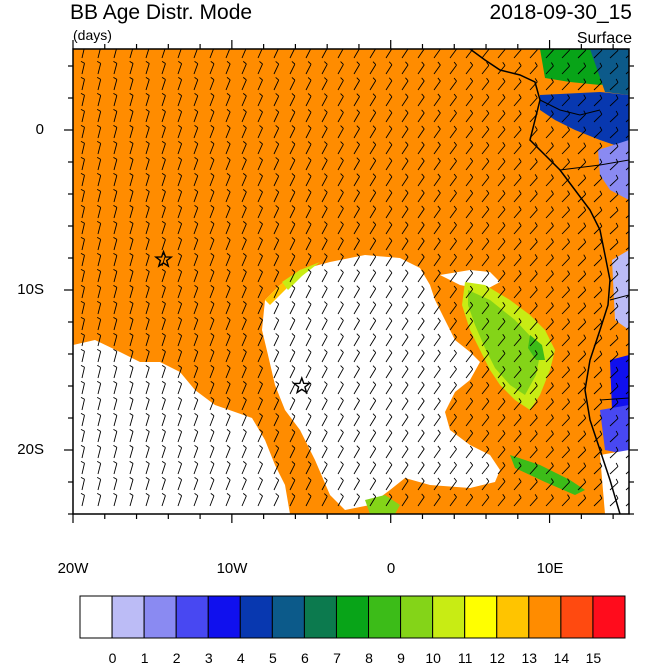  I want to click on east-blue-south, so click(619, 387).